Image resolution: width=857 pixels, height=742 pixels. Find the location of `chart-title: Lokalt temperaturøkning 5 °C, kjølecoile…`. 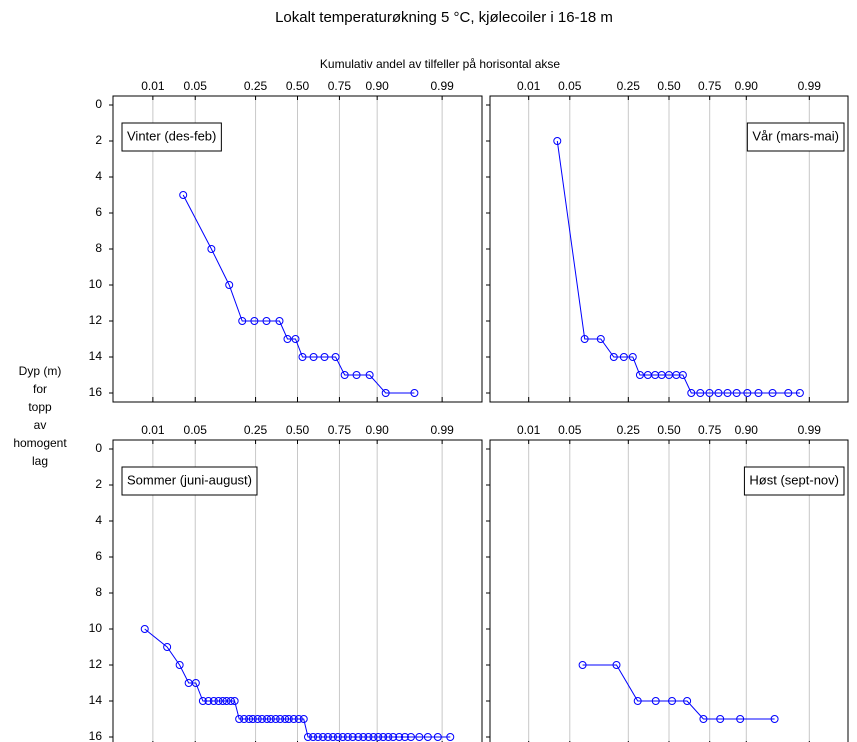

chart-title: Lokalt temperaturøkning 5 °C, kjølecoile… is located at coordinates (444, 17).